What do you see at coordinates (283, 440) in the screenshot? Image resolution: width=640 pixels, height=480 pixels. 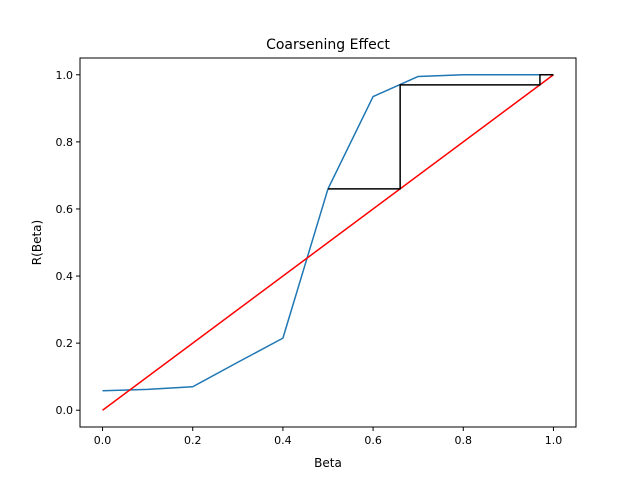 I see `x-tick-label: 0.4` at bounding box center [283, 440].